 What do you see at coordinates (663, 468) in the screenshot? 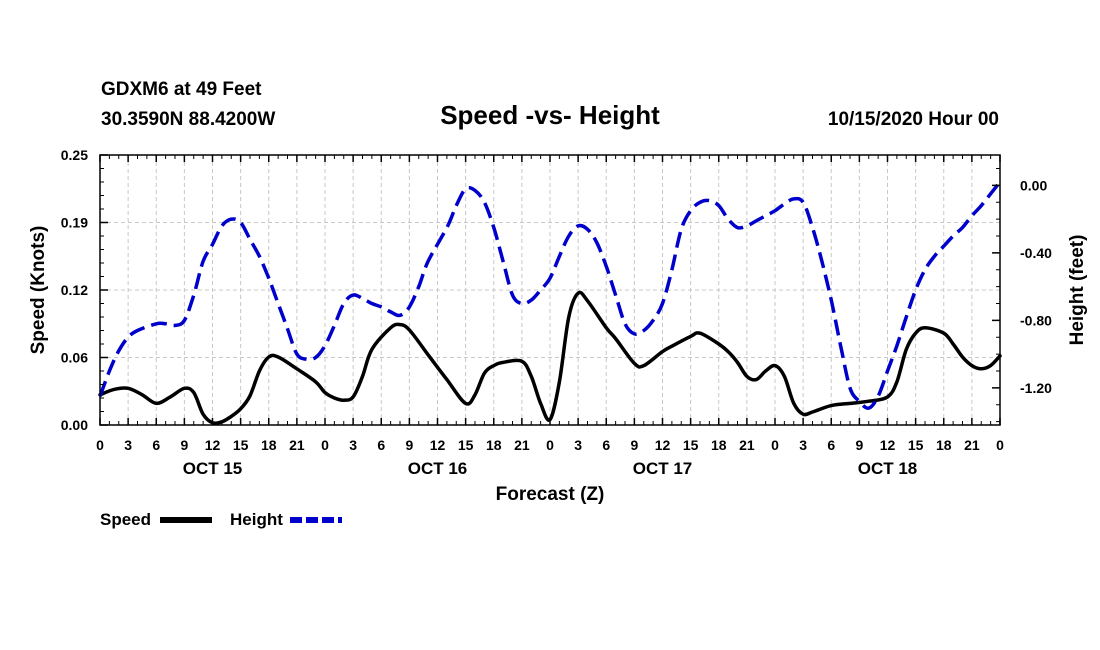
I see `day-label: OCT 17` at bounding box center [663, 468].